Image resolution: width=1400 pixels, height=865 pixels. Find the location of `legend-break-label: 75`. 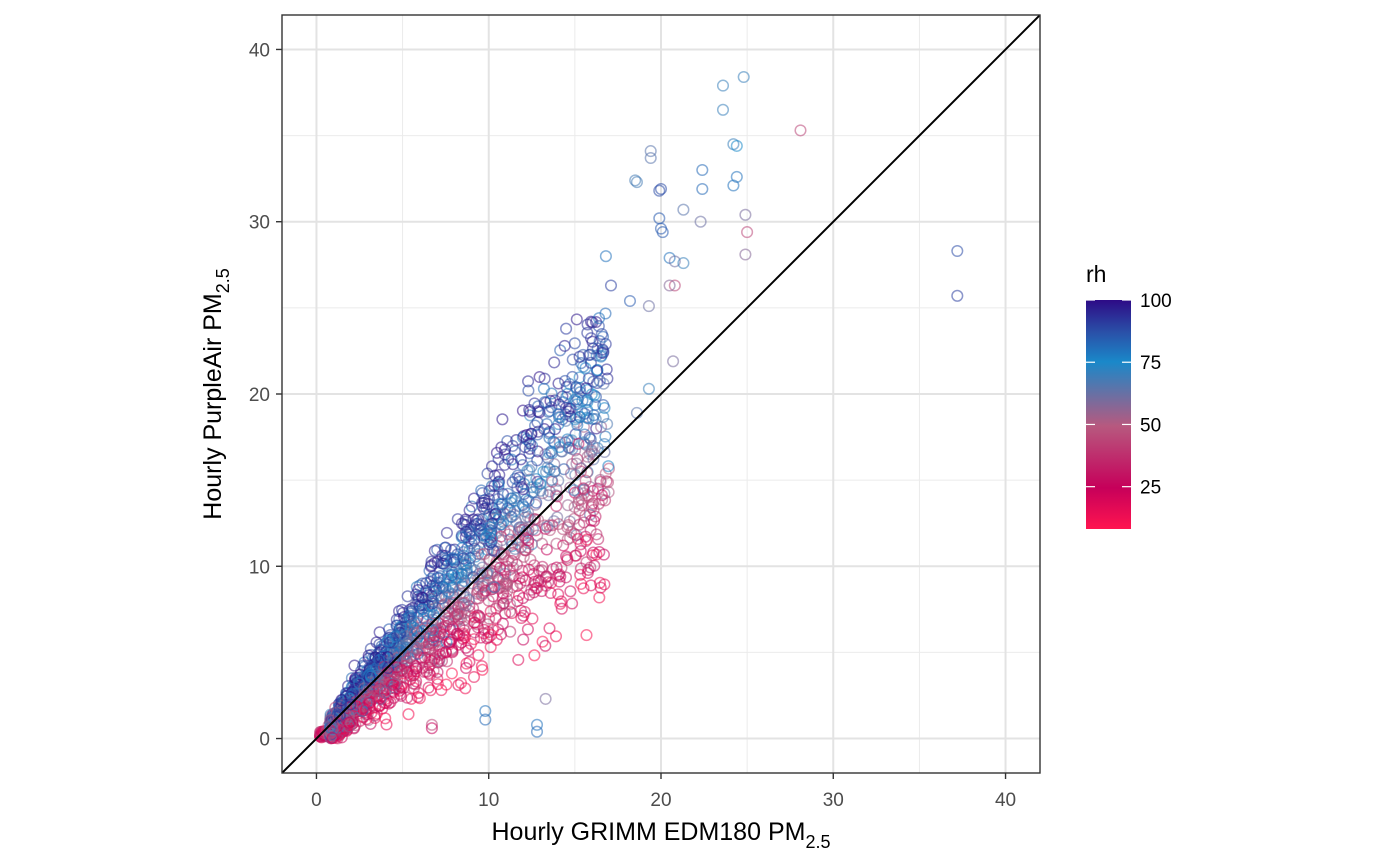

legend-break-label: 75 is located at coordinates (1150, 363).